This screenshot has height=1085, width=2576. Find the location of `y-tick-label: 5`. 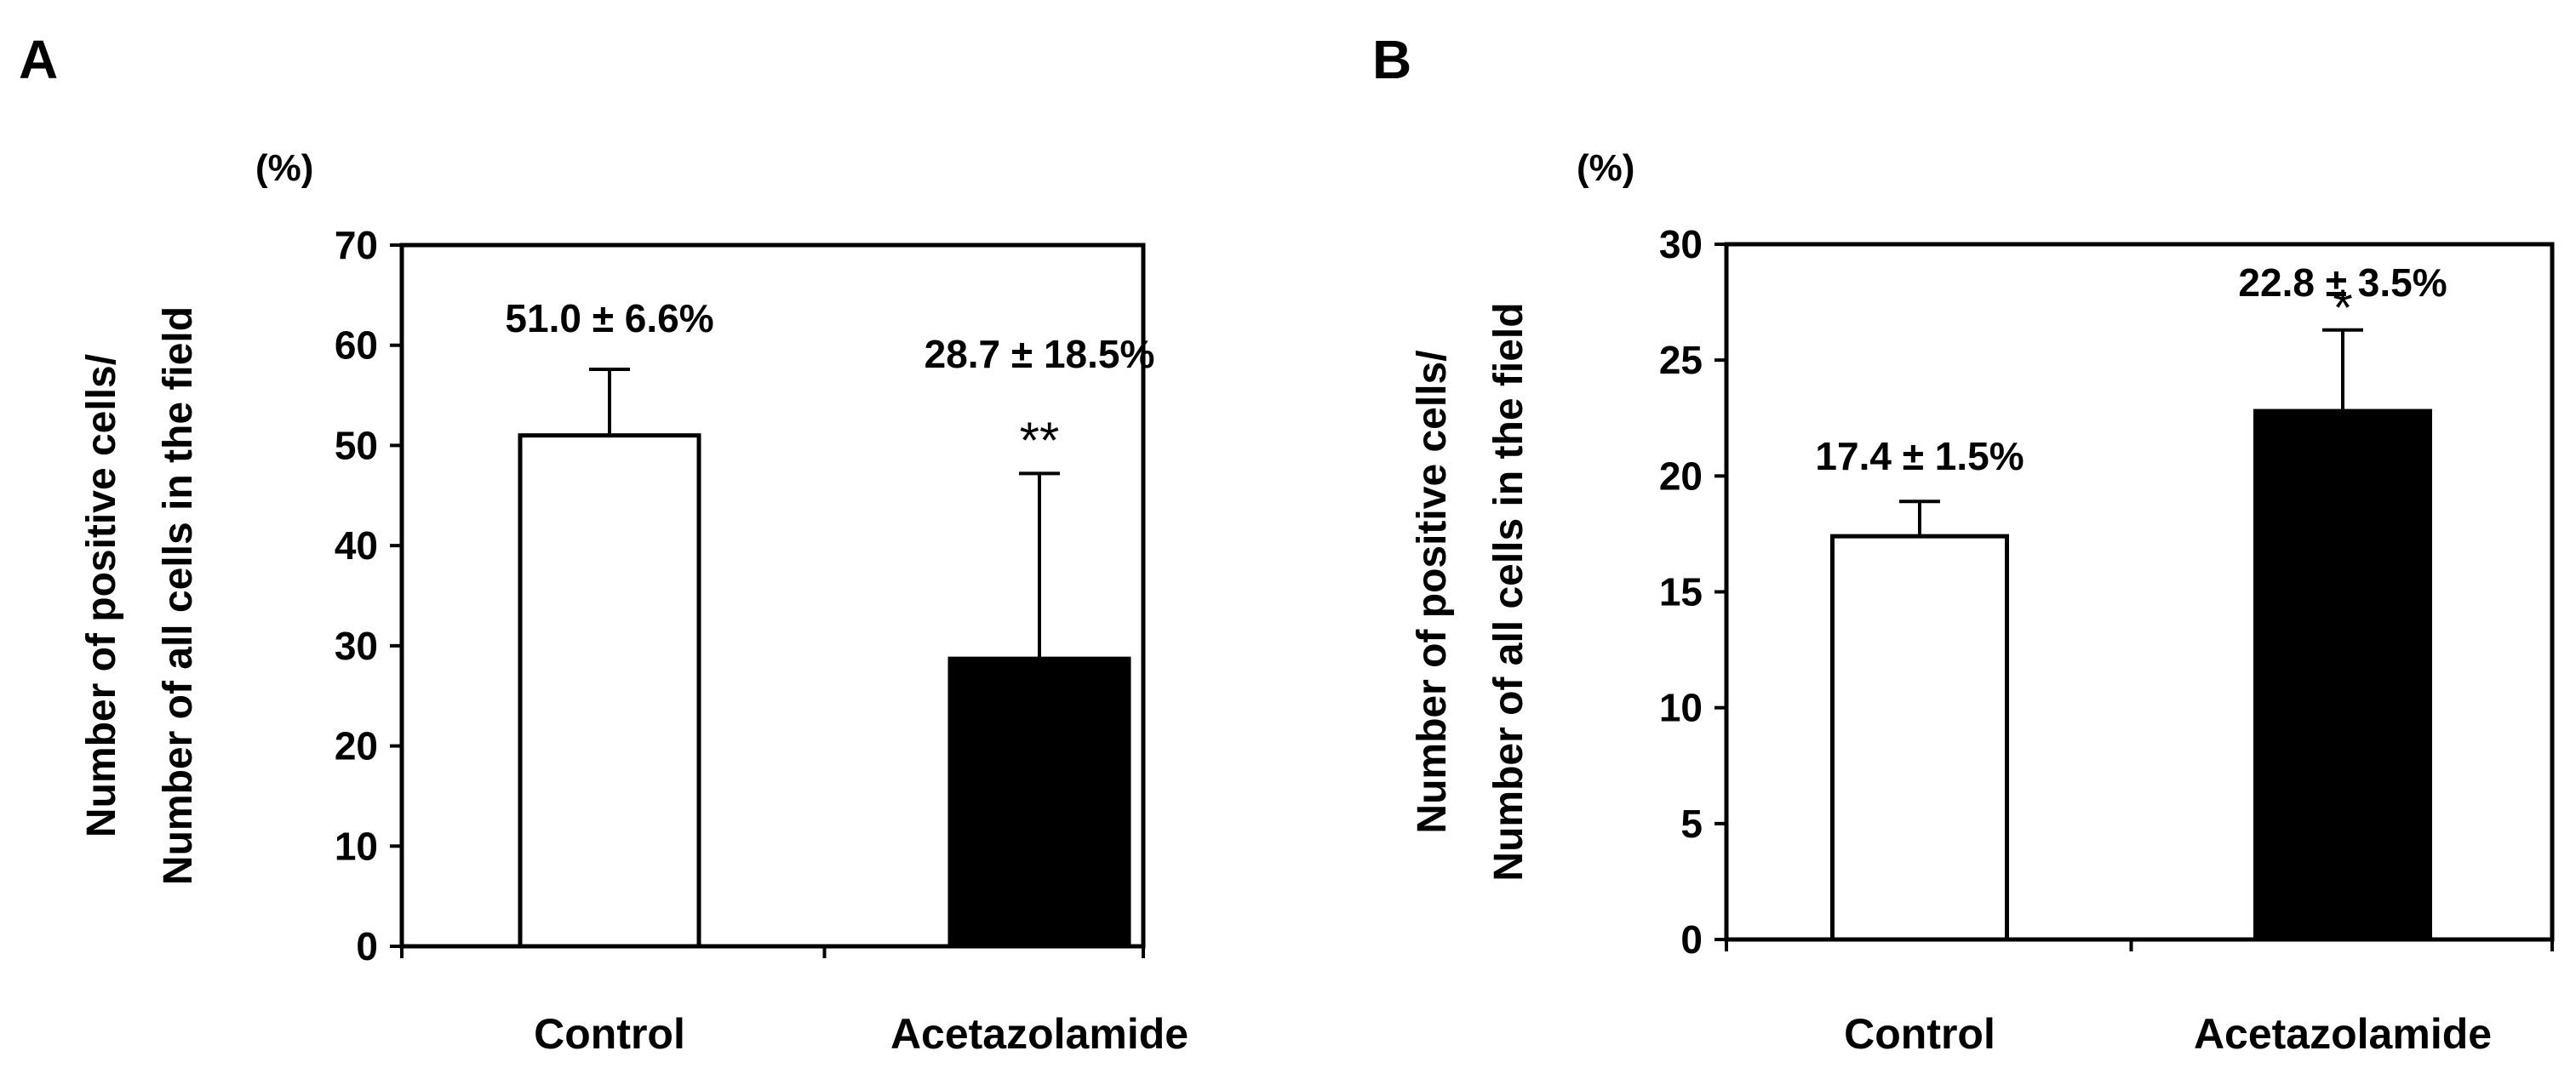

y-tick-label: 5 is located at coordinates (1691, 824).